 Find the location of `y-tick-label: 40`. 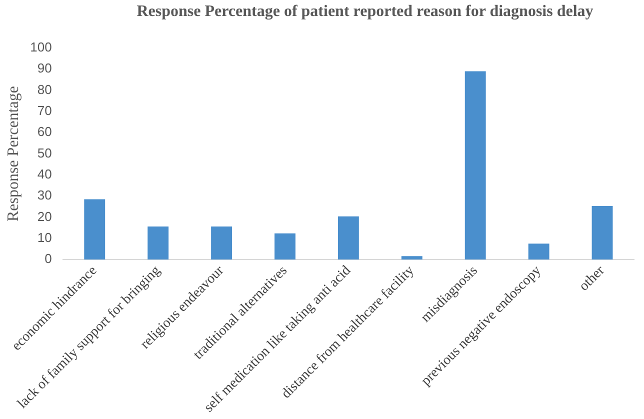

y-tick-label: 40 is located at coordinates (44, 174).